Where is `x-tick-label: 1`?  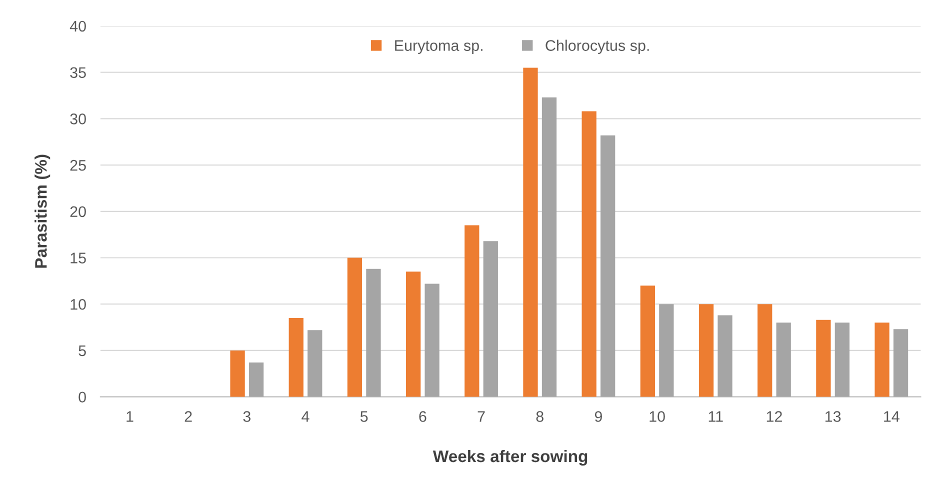 x-tick-label: 1 is located at coordinates (130, 416).